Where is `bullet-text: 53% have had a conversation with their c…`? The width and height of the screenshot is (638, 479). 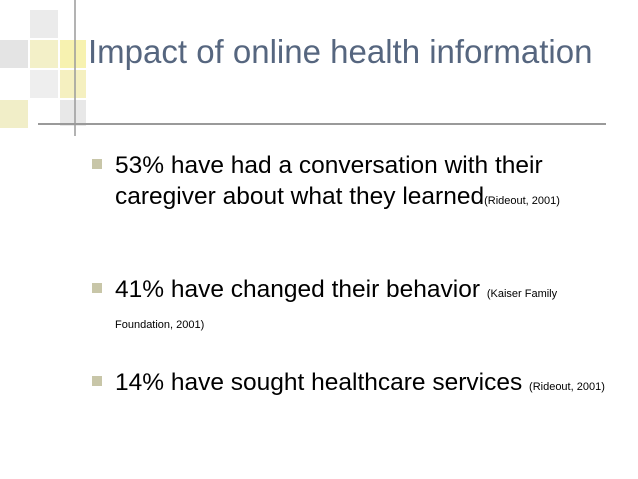 bullet-text: 53% have had a conversation with their c… is located at coordinates (329, 181).